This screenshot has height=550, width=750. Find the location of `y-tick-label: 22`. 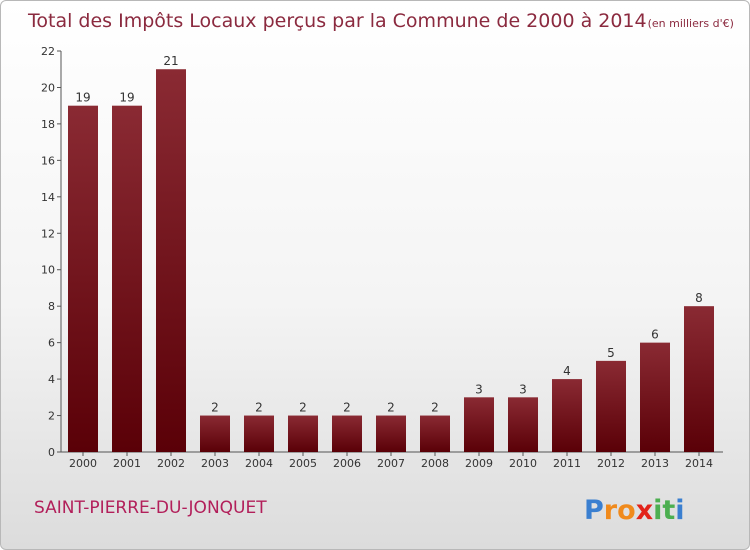

y-tick-label: 22 is located at coordinates (48, 51).